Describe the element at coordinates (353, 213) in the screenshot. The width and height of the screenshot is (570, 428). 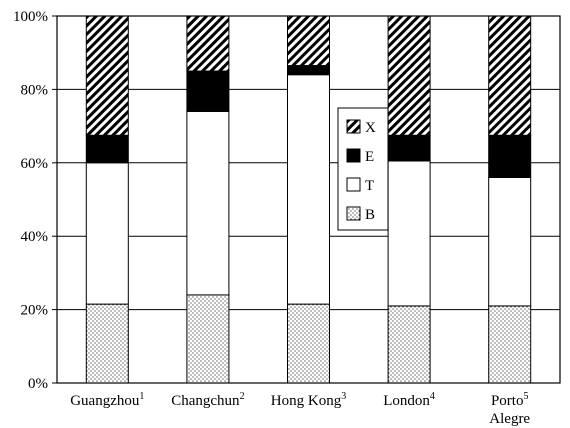
I see `legend-swatch-b` at that location.